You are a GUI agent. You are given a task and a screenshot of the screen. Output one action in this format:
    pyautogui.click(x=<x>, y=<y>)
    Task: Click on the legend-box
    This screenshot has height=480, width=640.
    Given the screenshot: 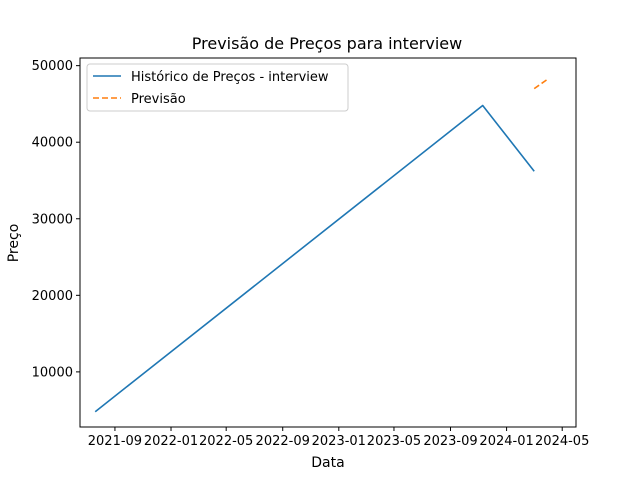 What is the action you would take?
    pyautogui.click(x=217, y=87)
    